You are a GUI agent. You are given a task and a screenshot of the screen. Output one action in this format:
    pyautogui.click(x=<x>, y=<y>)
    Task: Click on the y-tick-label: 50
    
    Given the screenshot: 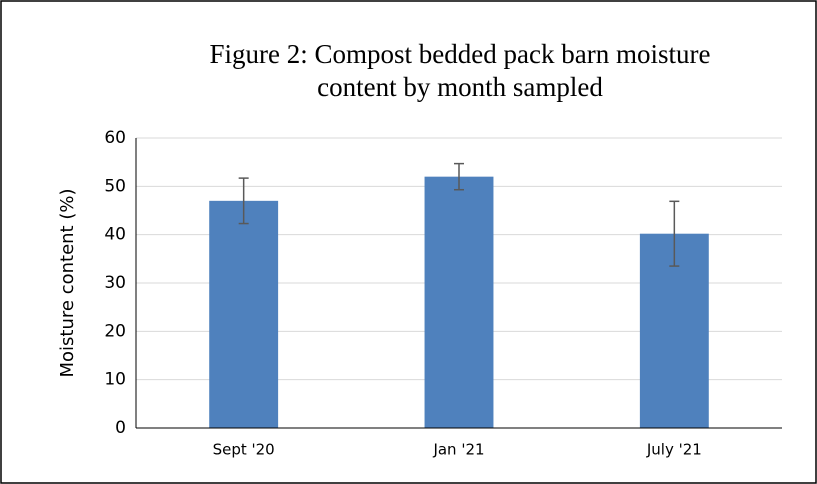 What is the action you would take?
    pyautogui.click(x=115, y=186)
    